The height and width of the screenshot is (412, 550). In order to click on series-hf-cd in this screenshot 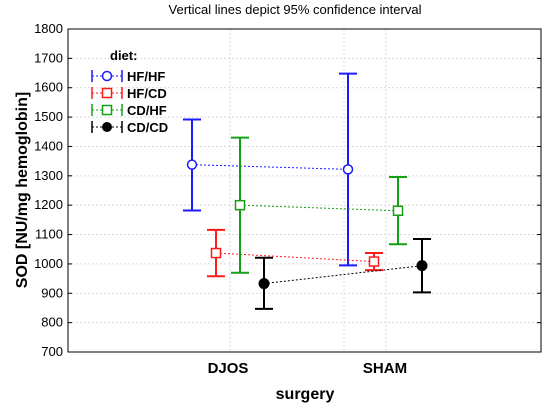, I will do `click(295, 253)`.